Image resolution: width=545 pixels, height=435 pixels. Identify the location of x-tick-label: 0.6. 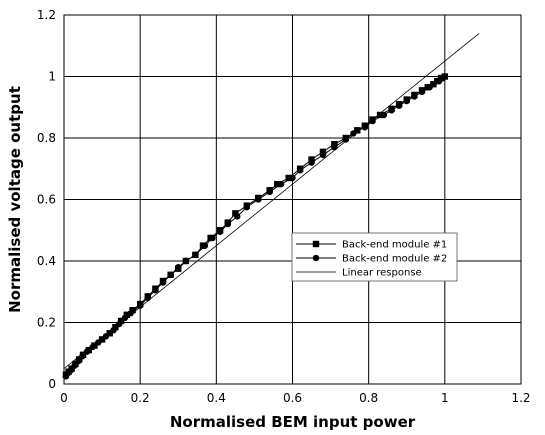
(292, 398).